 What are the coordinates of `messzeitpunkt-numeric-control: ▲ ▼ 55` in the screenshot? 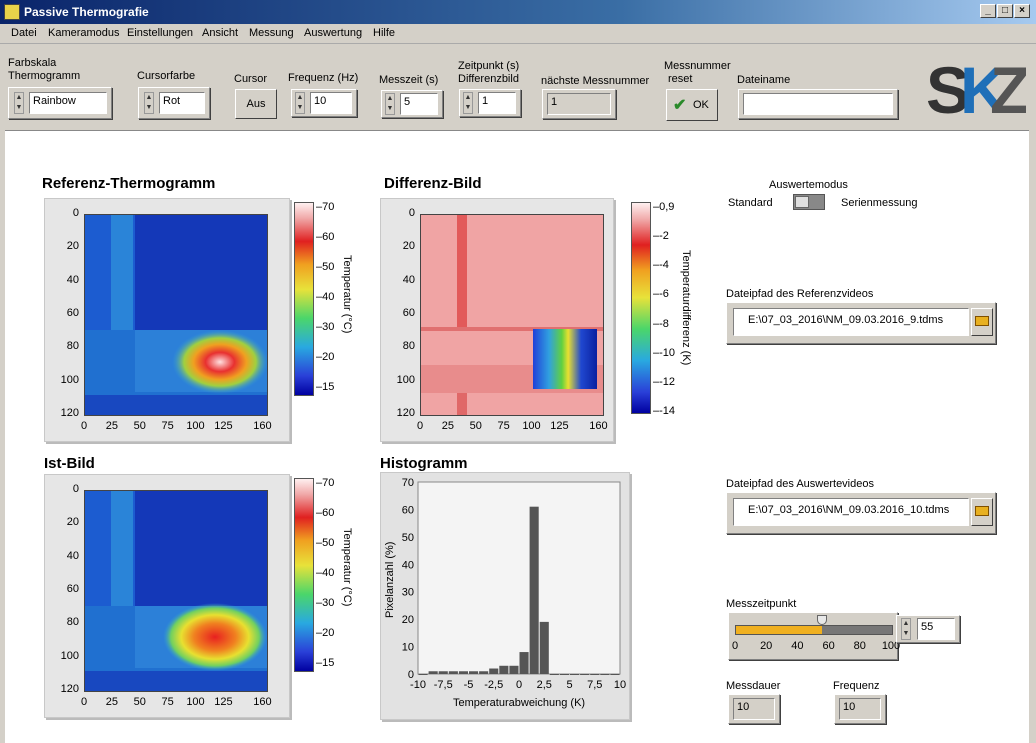 It's located at (928, 629).